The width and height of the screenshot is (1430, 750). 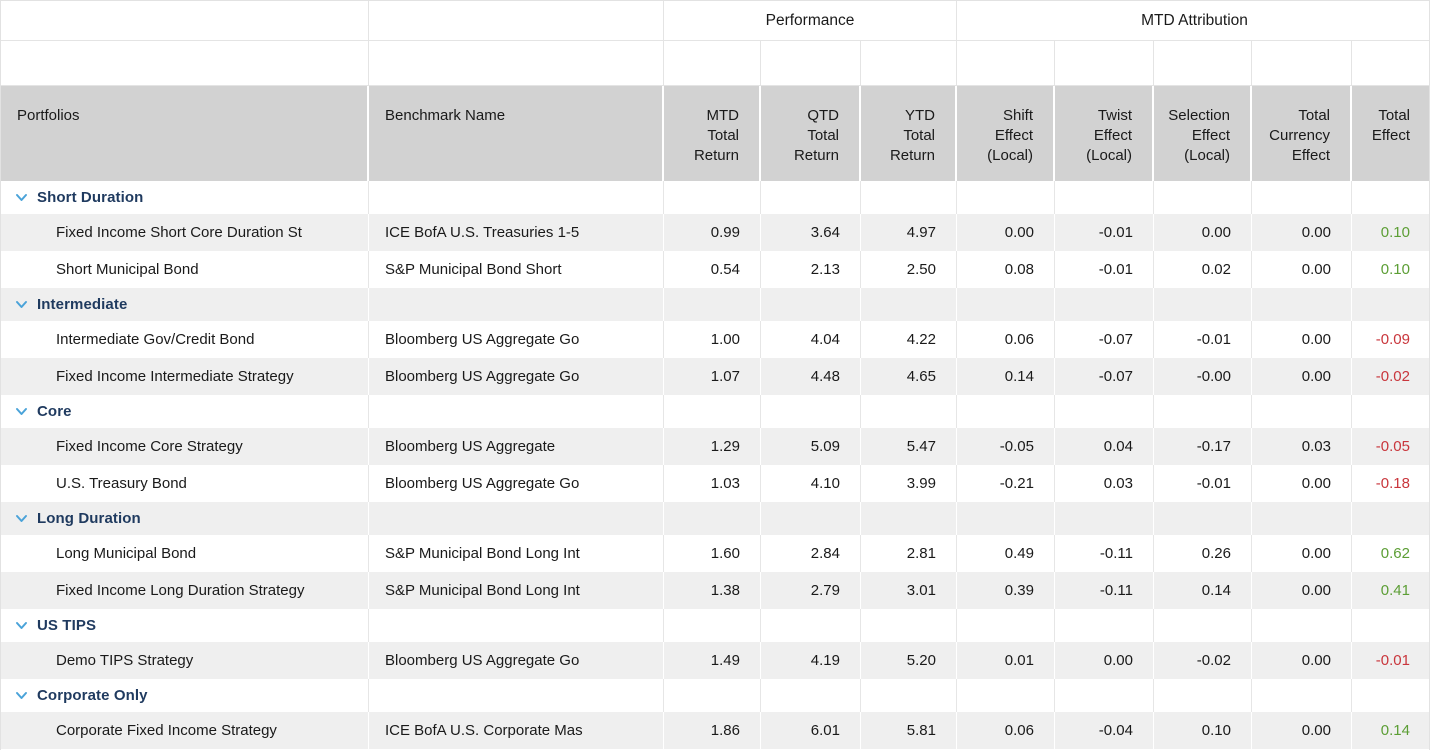 What do you see at coordinates (1203, 269) in the screenshot?
I see `selection-effect-cell: 0.02` at bounding box center [1203, 269].